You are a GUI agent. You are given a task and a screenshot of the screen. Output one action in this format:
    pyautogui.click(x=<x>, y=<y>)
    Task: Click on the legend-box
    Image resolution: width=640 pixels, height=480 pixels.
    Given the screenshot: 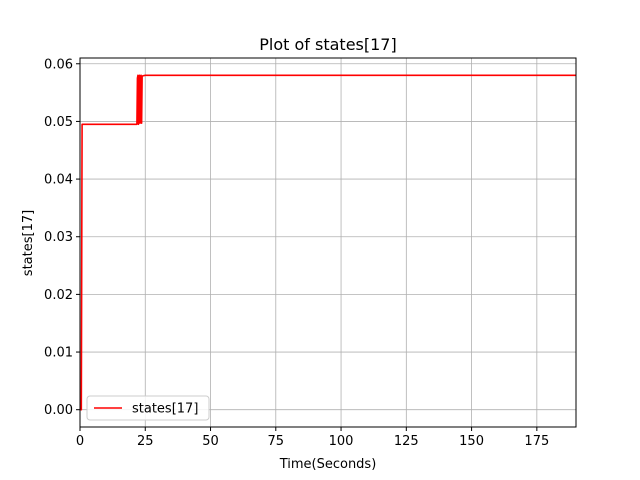 What is the action you would take?
    pyautogui.click(x=148, y=408)
    